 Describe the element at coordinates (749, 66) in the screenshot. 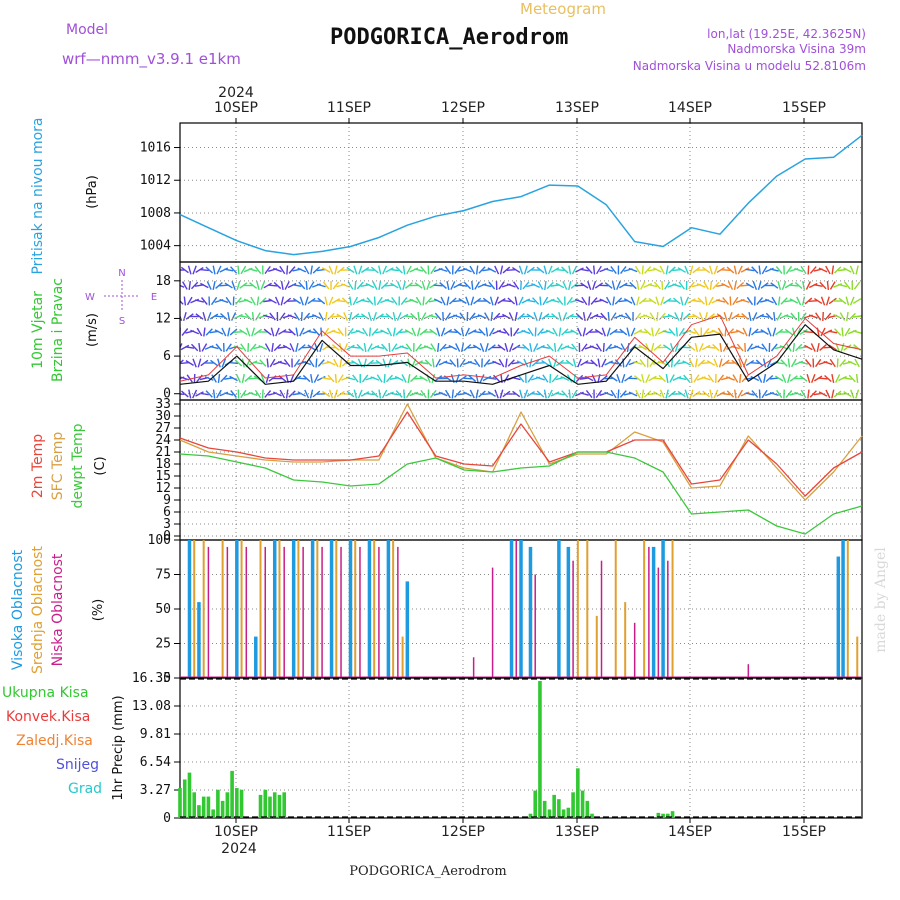

I see `model-elevation-text: Nadmorska Visina u modelu 52.8106m` at that location.